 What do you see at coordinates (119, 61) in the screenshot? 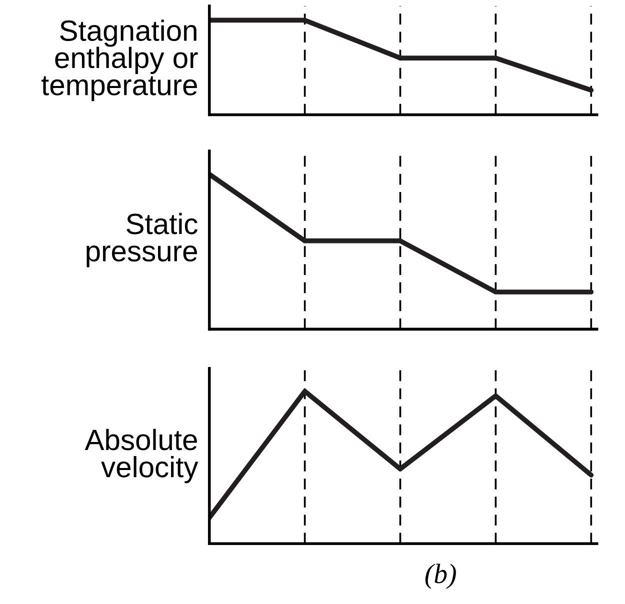
I see `y-axis-title: Stagnation enthalpy or temperature` at bounding box center [119, 61].